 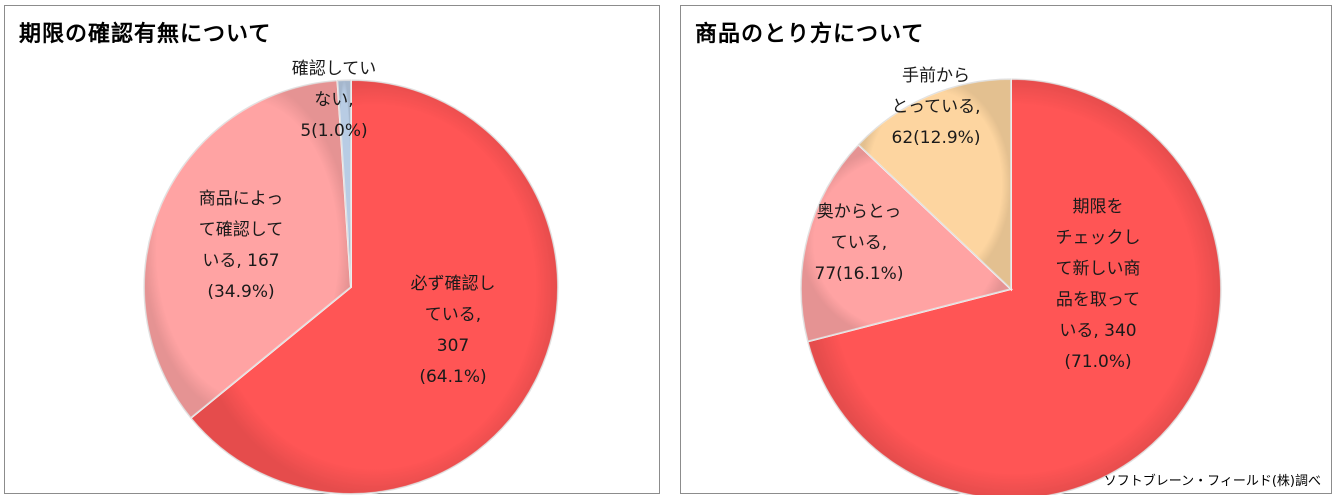 I want to click on slice-label: 商品によって確認している, 167 (34.9%), so click(x=241, y=245).